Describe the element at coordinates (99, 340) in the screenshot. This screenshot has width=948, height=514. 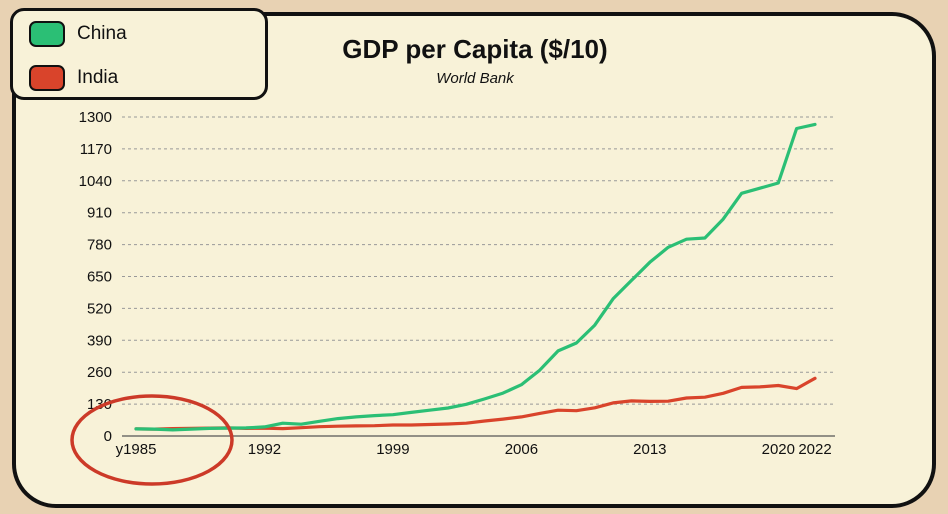
I see `y-tick-label: 390` at that location.